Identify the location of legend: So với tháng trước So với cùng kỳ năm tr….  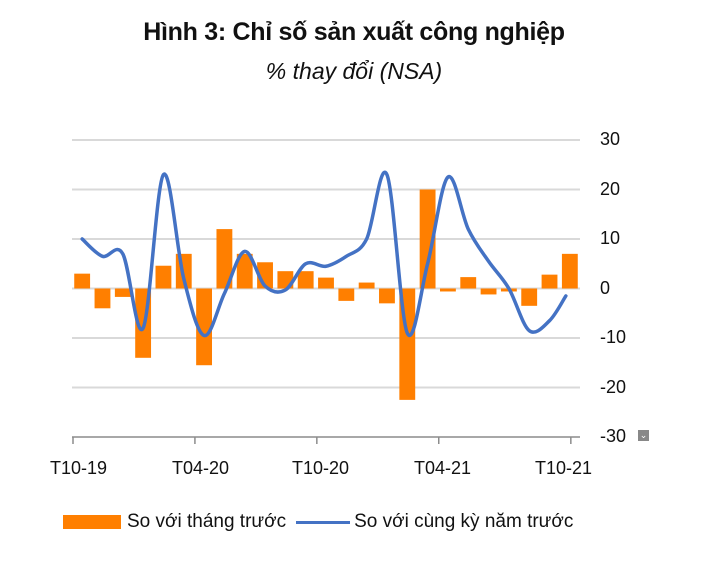
(318, 522).